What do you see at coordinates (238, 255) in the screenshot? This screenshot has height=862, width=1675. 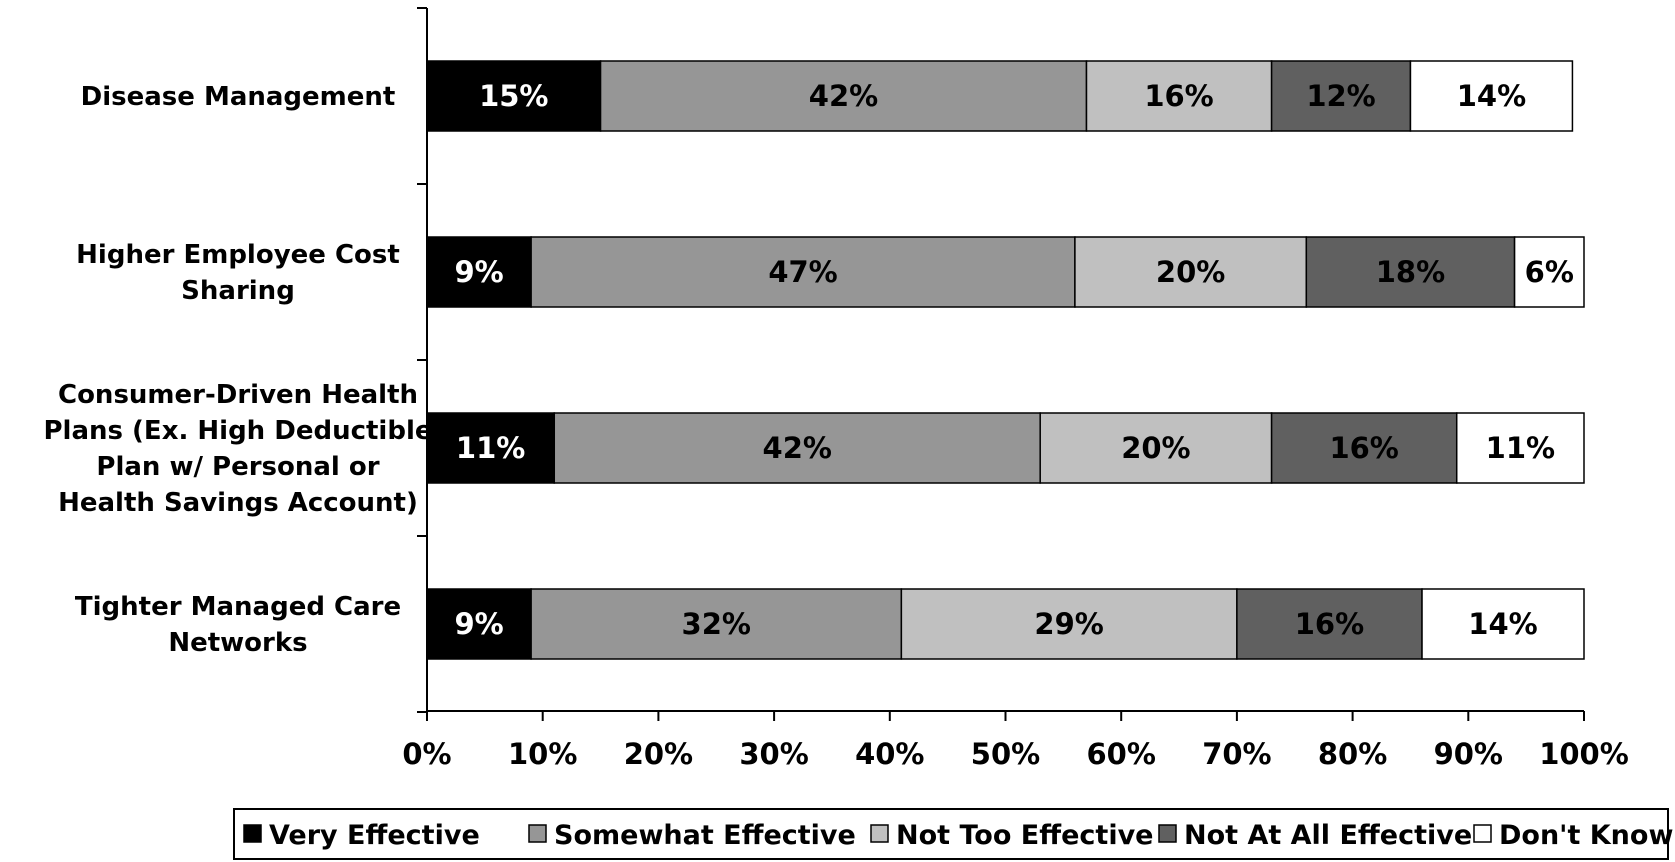 I see `category-label-line: Higher Employee Cost` at bounding box center [238, 255].